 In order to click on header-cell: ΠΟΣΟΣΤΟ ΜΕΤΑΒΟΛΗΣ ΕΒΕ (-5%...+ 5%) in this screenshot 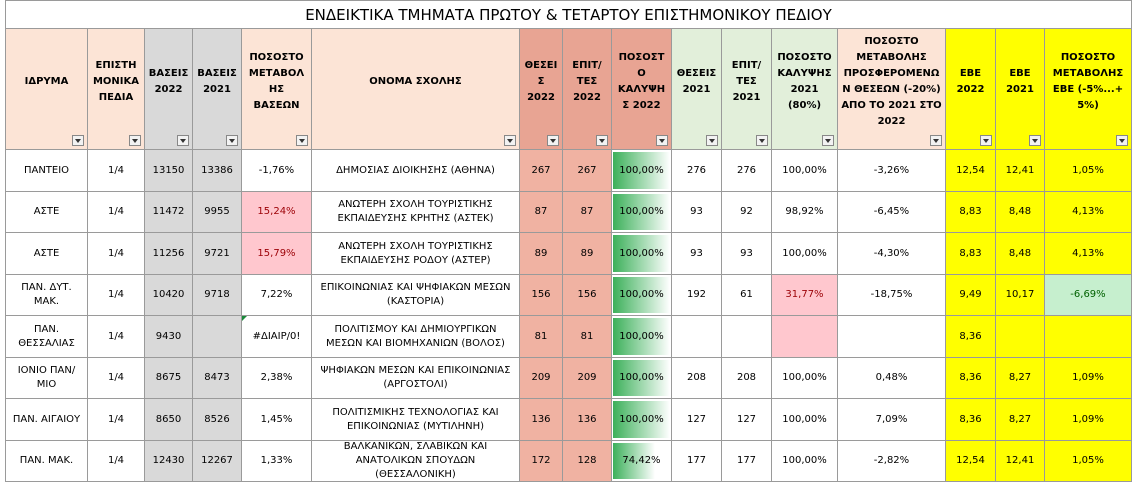, I will do `click(1088, 89)`.